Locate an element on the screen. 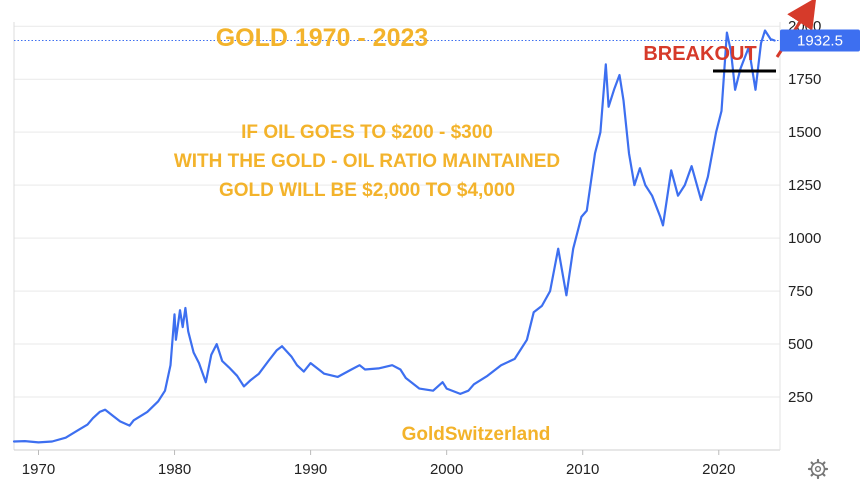 Image resolution: width=863 pixels, height=501 pixels. annotation-line-2: WITH THE GOLD - OIL RATIO MAINTAINED is located at coordinates (367, 161).